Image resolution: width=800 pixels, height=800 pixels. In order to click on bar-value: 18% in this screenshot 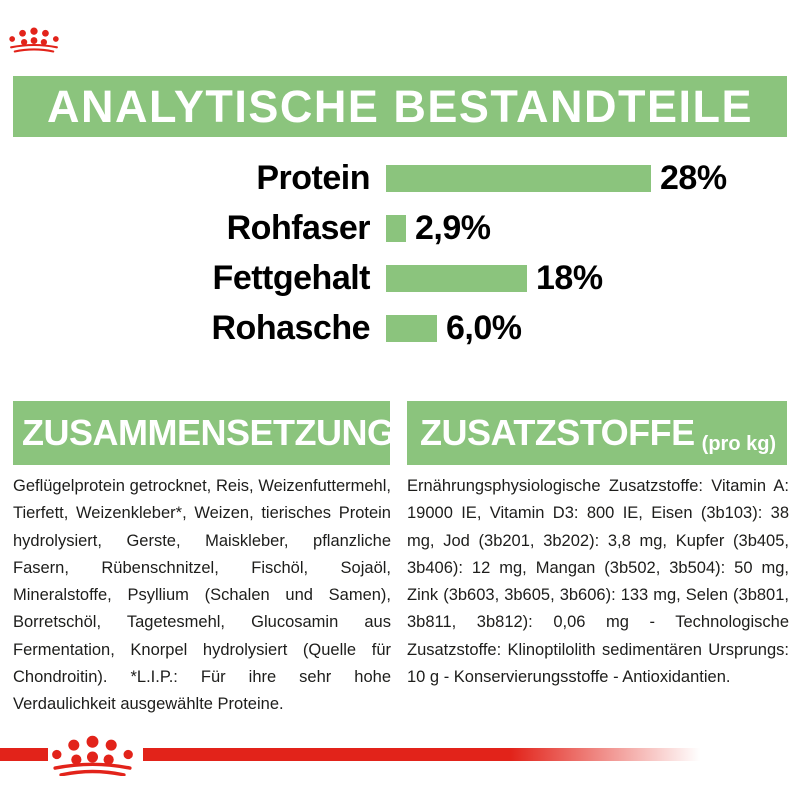, I will do `click(569, 278)`.